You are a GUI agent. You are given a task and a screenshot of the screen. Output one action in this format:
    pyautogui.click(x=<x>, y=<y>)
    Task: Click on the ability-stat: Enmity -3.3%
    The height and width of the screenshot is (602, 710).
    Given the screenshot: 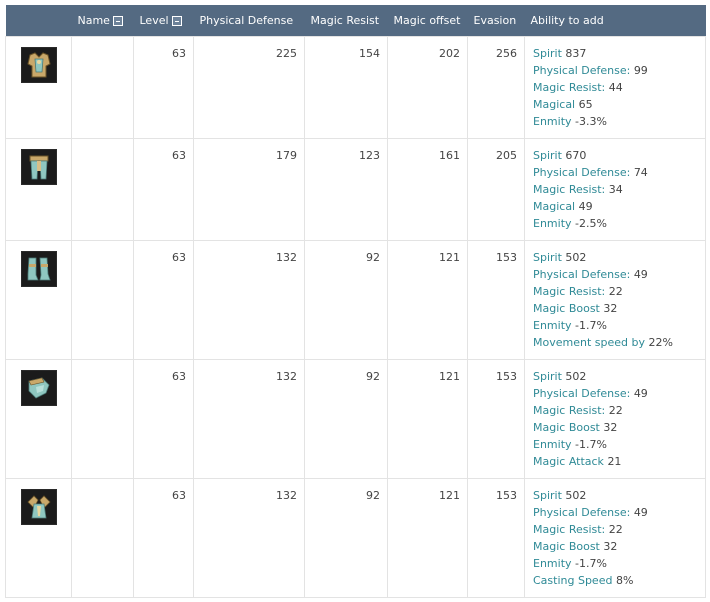 What is the action you would take?
    pyautogui.click(x=619, y=121)
    